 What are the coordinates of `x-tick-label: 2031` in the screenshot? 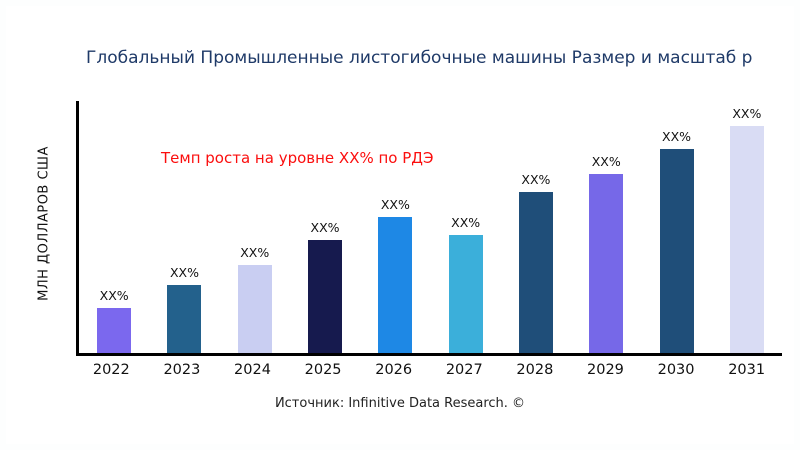 It's located at (747, 370).